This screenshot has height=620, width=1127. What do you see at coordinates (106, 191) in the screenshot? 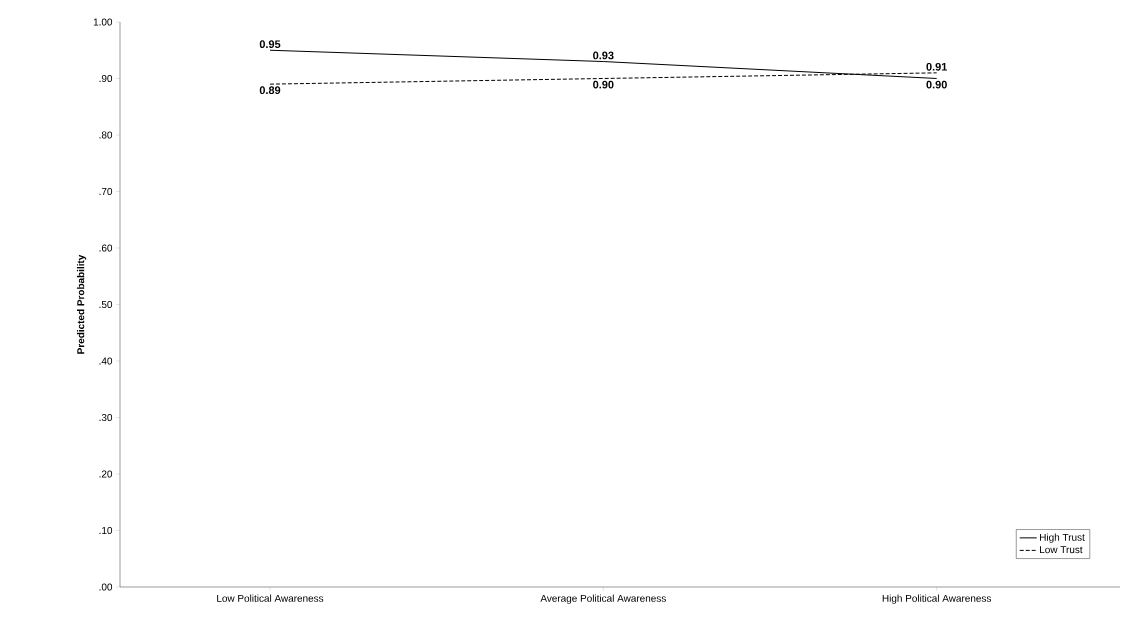
I see `y-tick-label: .70` at bounding box center [106, 191].